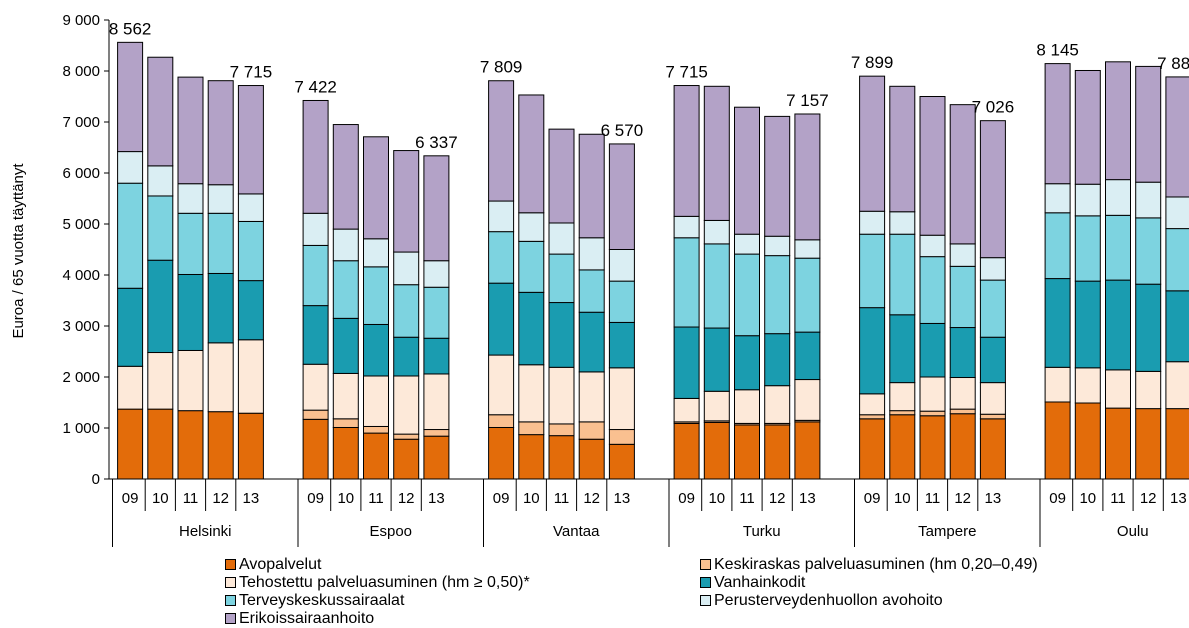 This screenshot has height=628, width=1189. Describe the element at coordinates (760, 582) in the screenshot. I see `legend-label: Vanhainkodit` at that location.